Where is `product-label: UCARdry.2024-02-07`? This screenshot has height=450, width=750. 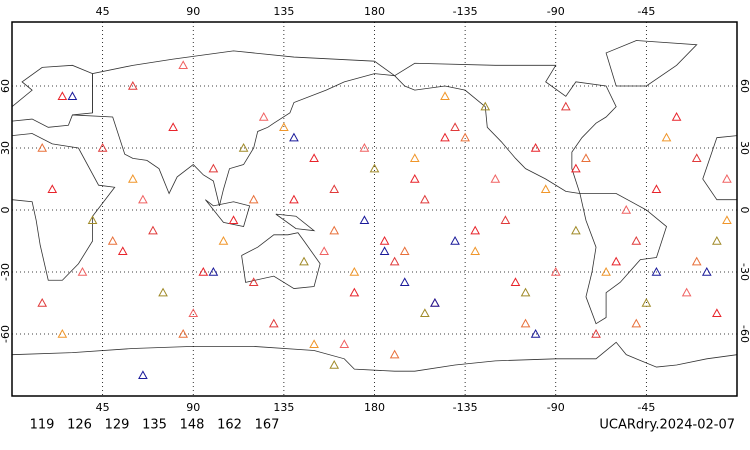 product-label: UCARdry.2024-02-07 is located at coordinates (667, 425).